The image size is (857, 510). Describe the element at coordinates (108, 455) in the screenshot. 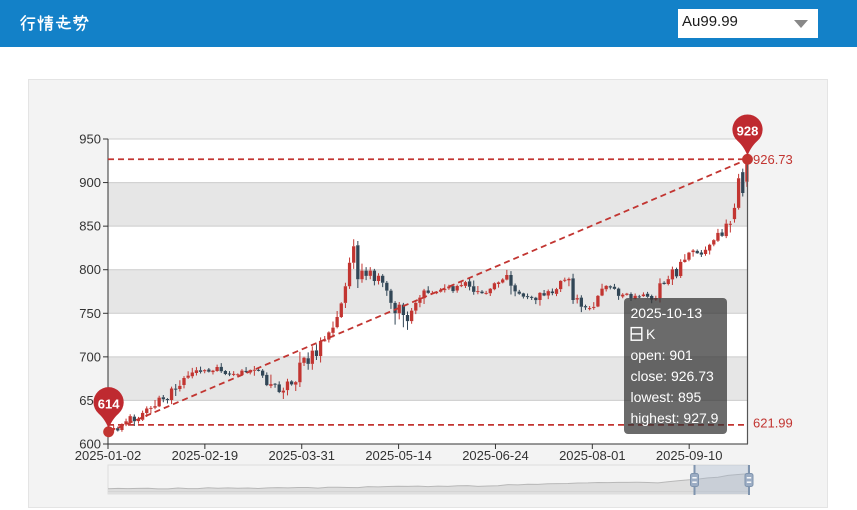

I see `svg-text: 2025-01-02` at that location.